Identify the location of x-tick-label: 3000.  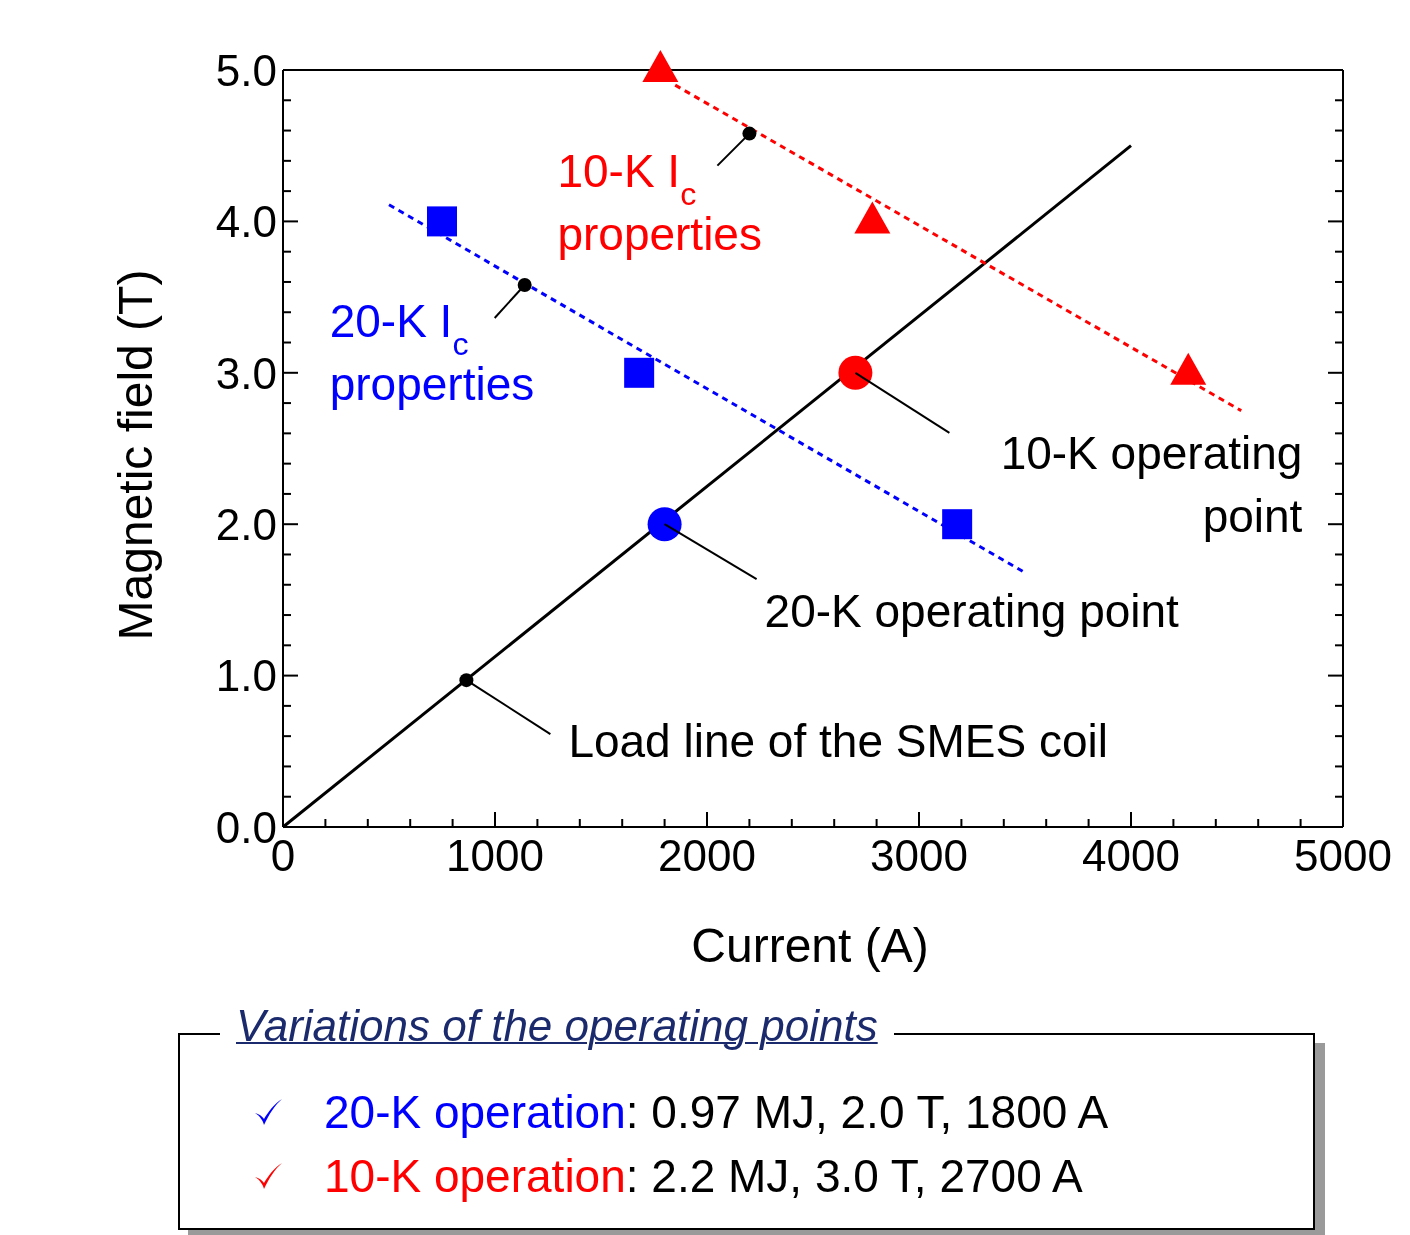
(919, 855).